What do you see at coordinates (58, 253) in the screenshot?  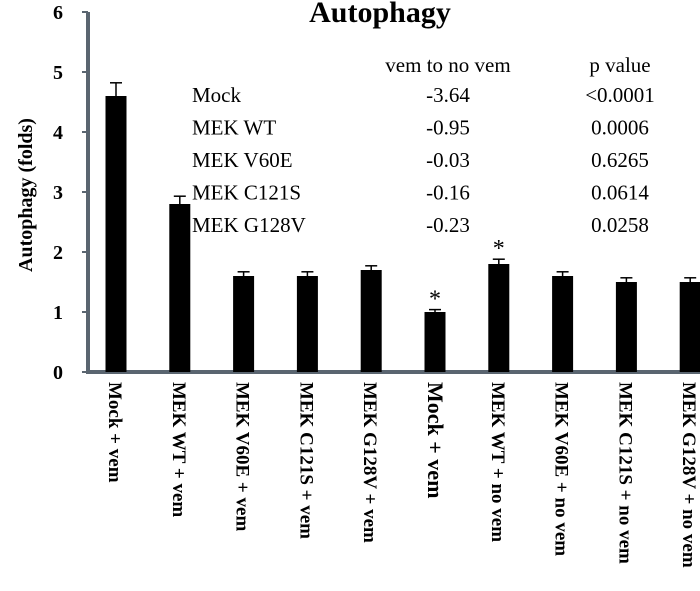 I see `y-tick-label: 2` at bounding box center [58, 253].